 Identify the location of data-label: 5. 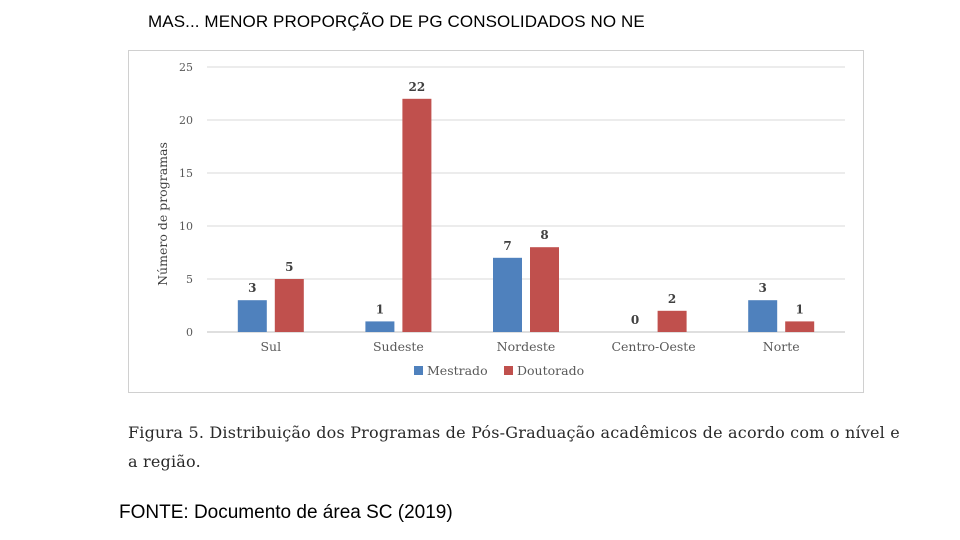
(289, 267).